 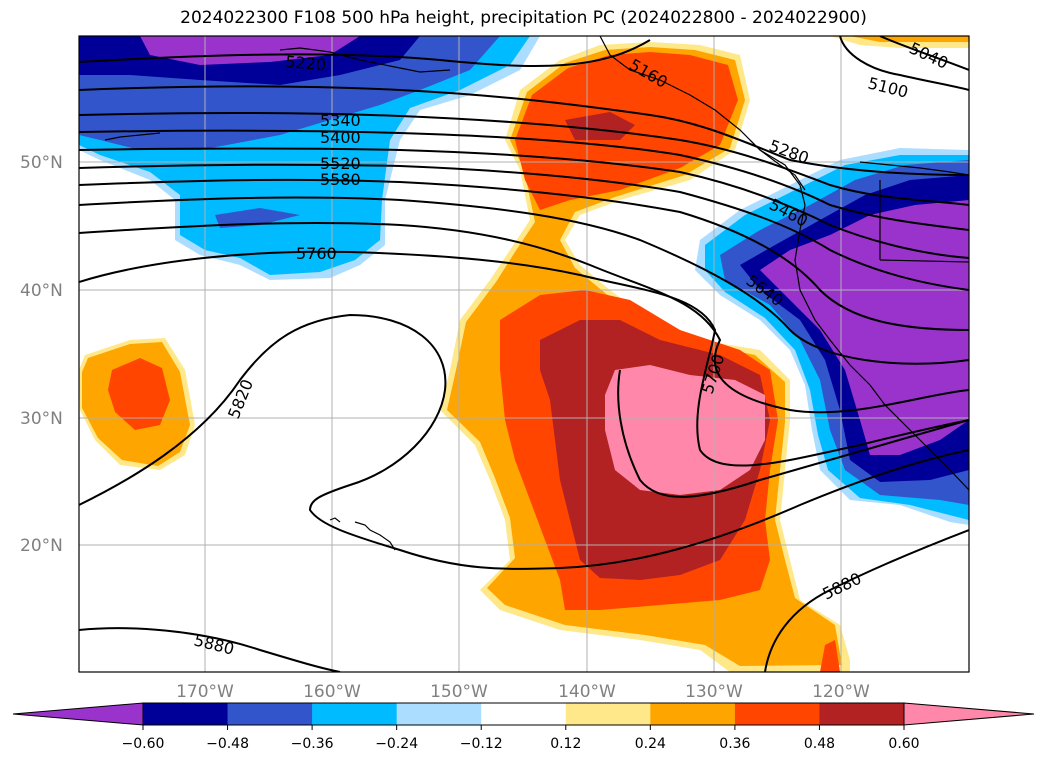 I want to click on lon-label: 150°W, so click(x=459, y=692).